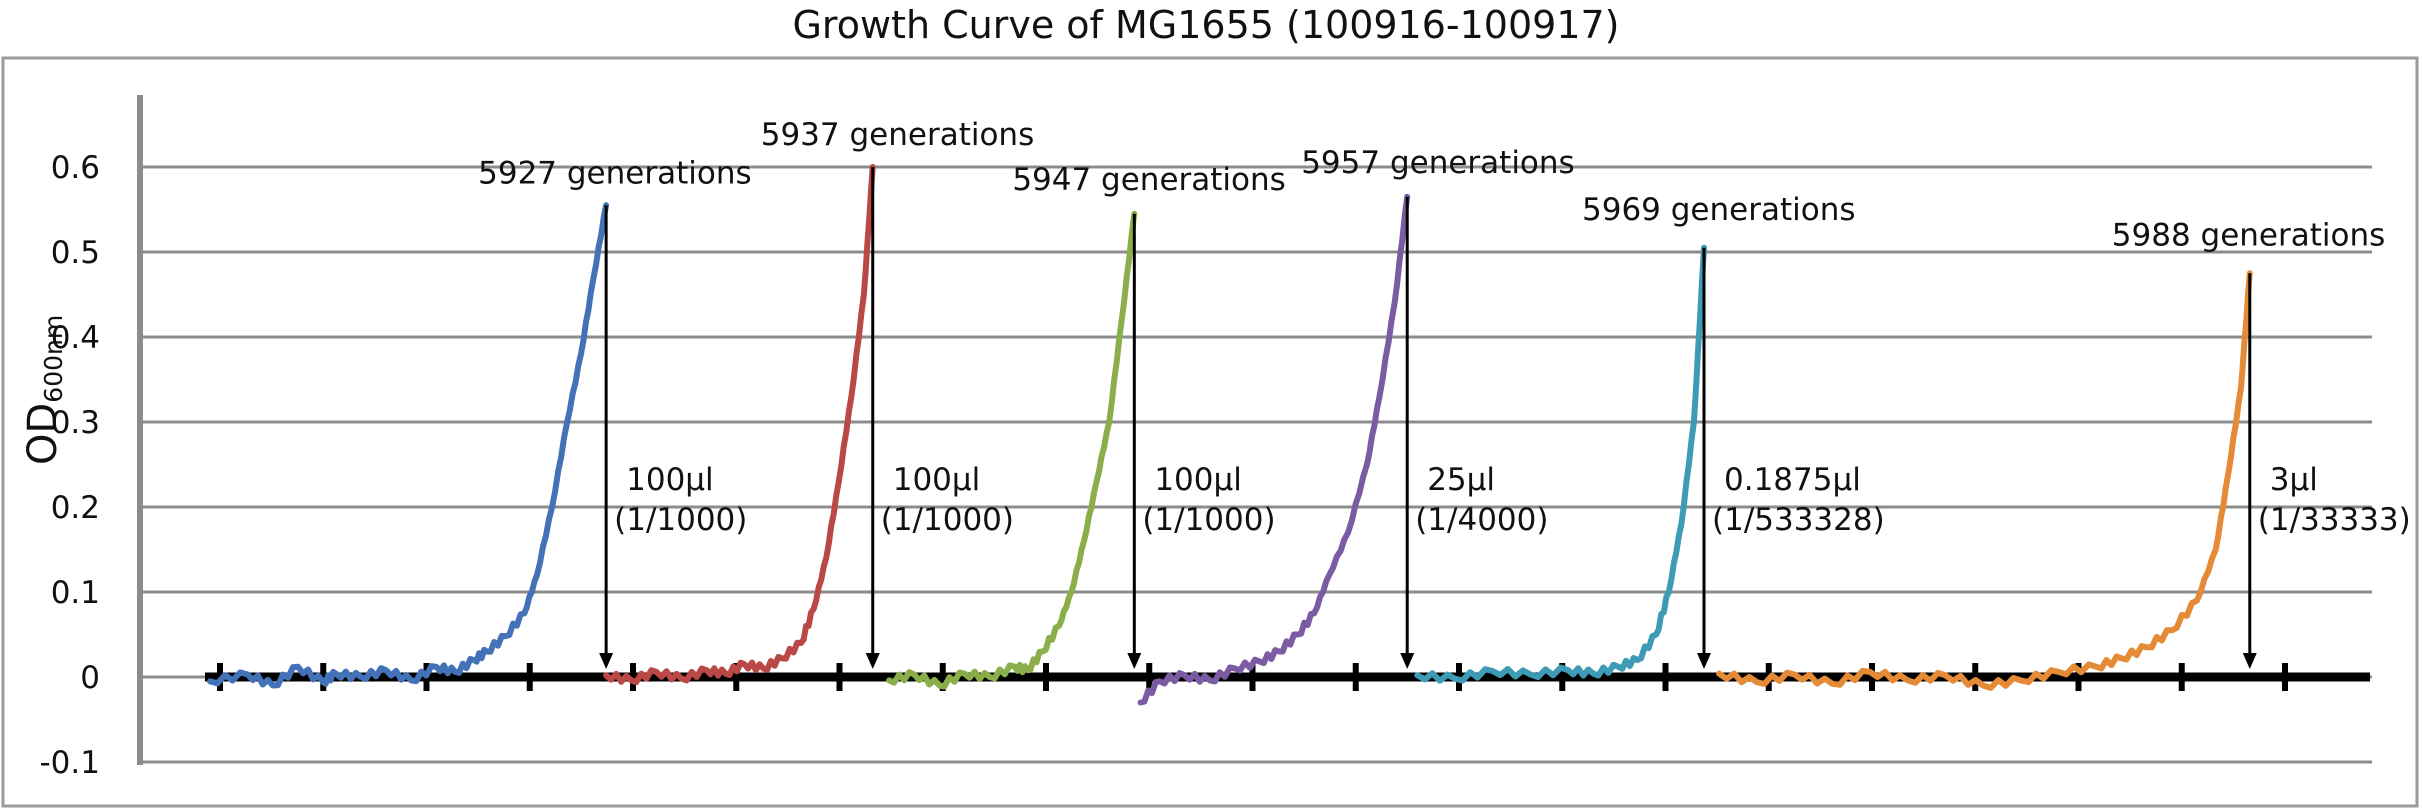 Image resolution: width=2422 pixels, height=810 pixels. What do you see at coordinates (2249, 235) in the screenshot?
I see `generation-label: 5988 generations` at bounding box center [2249, 235].